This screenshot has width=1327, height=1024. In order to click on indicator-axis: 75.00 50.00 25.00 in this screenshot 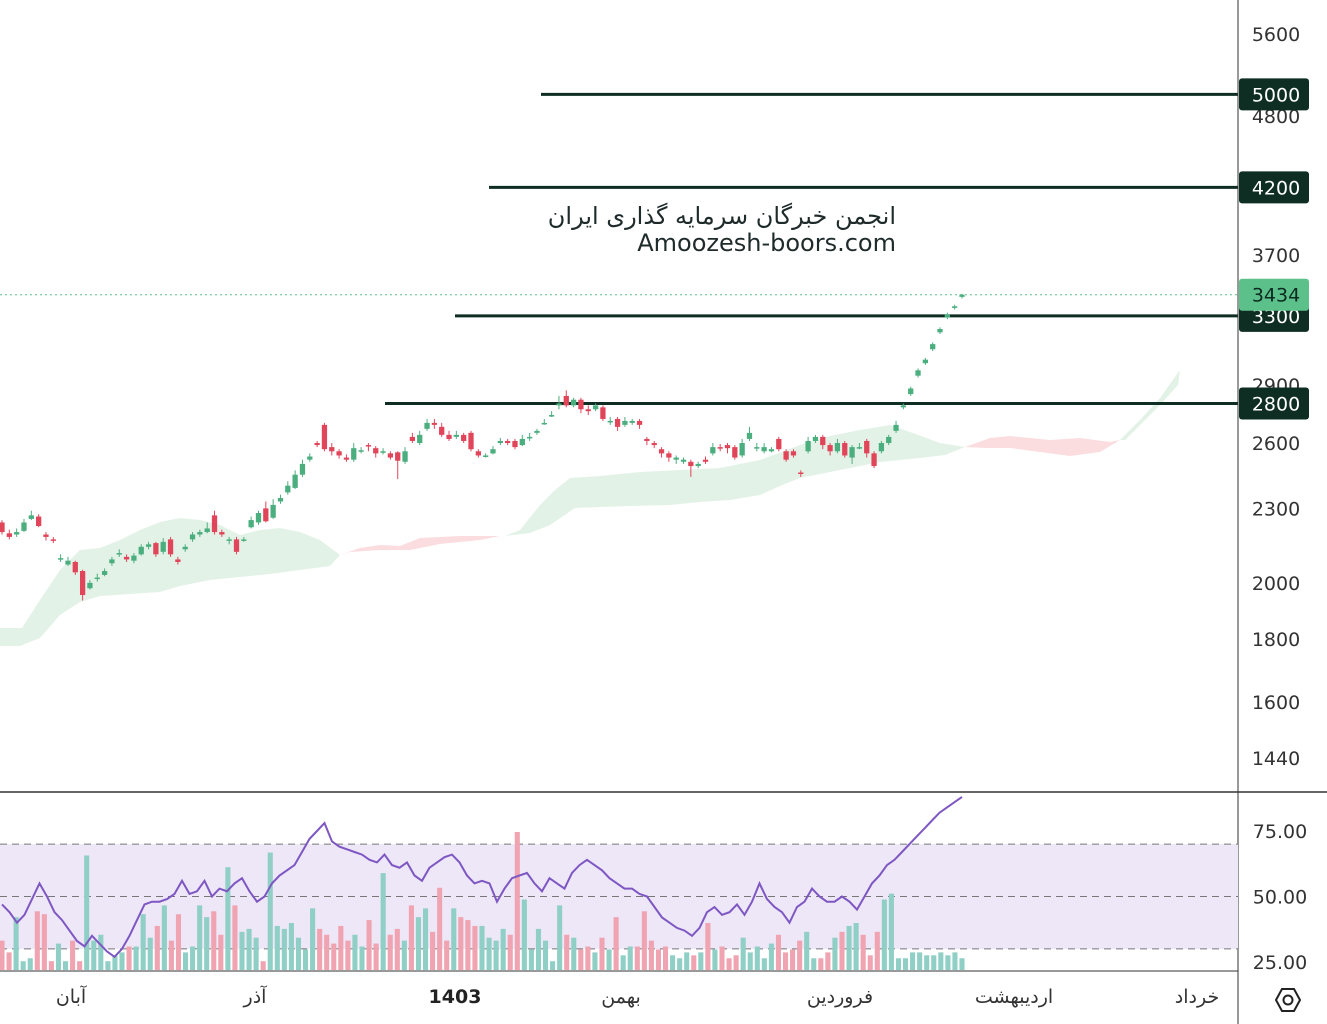, I will do `click(1280, 897)`.